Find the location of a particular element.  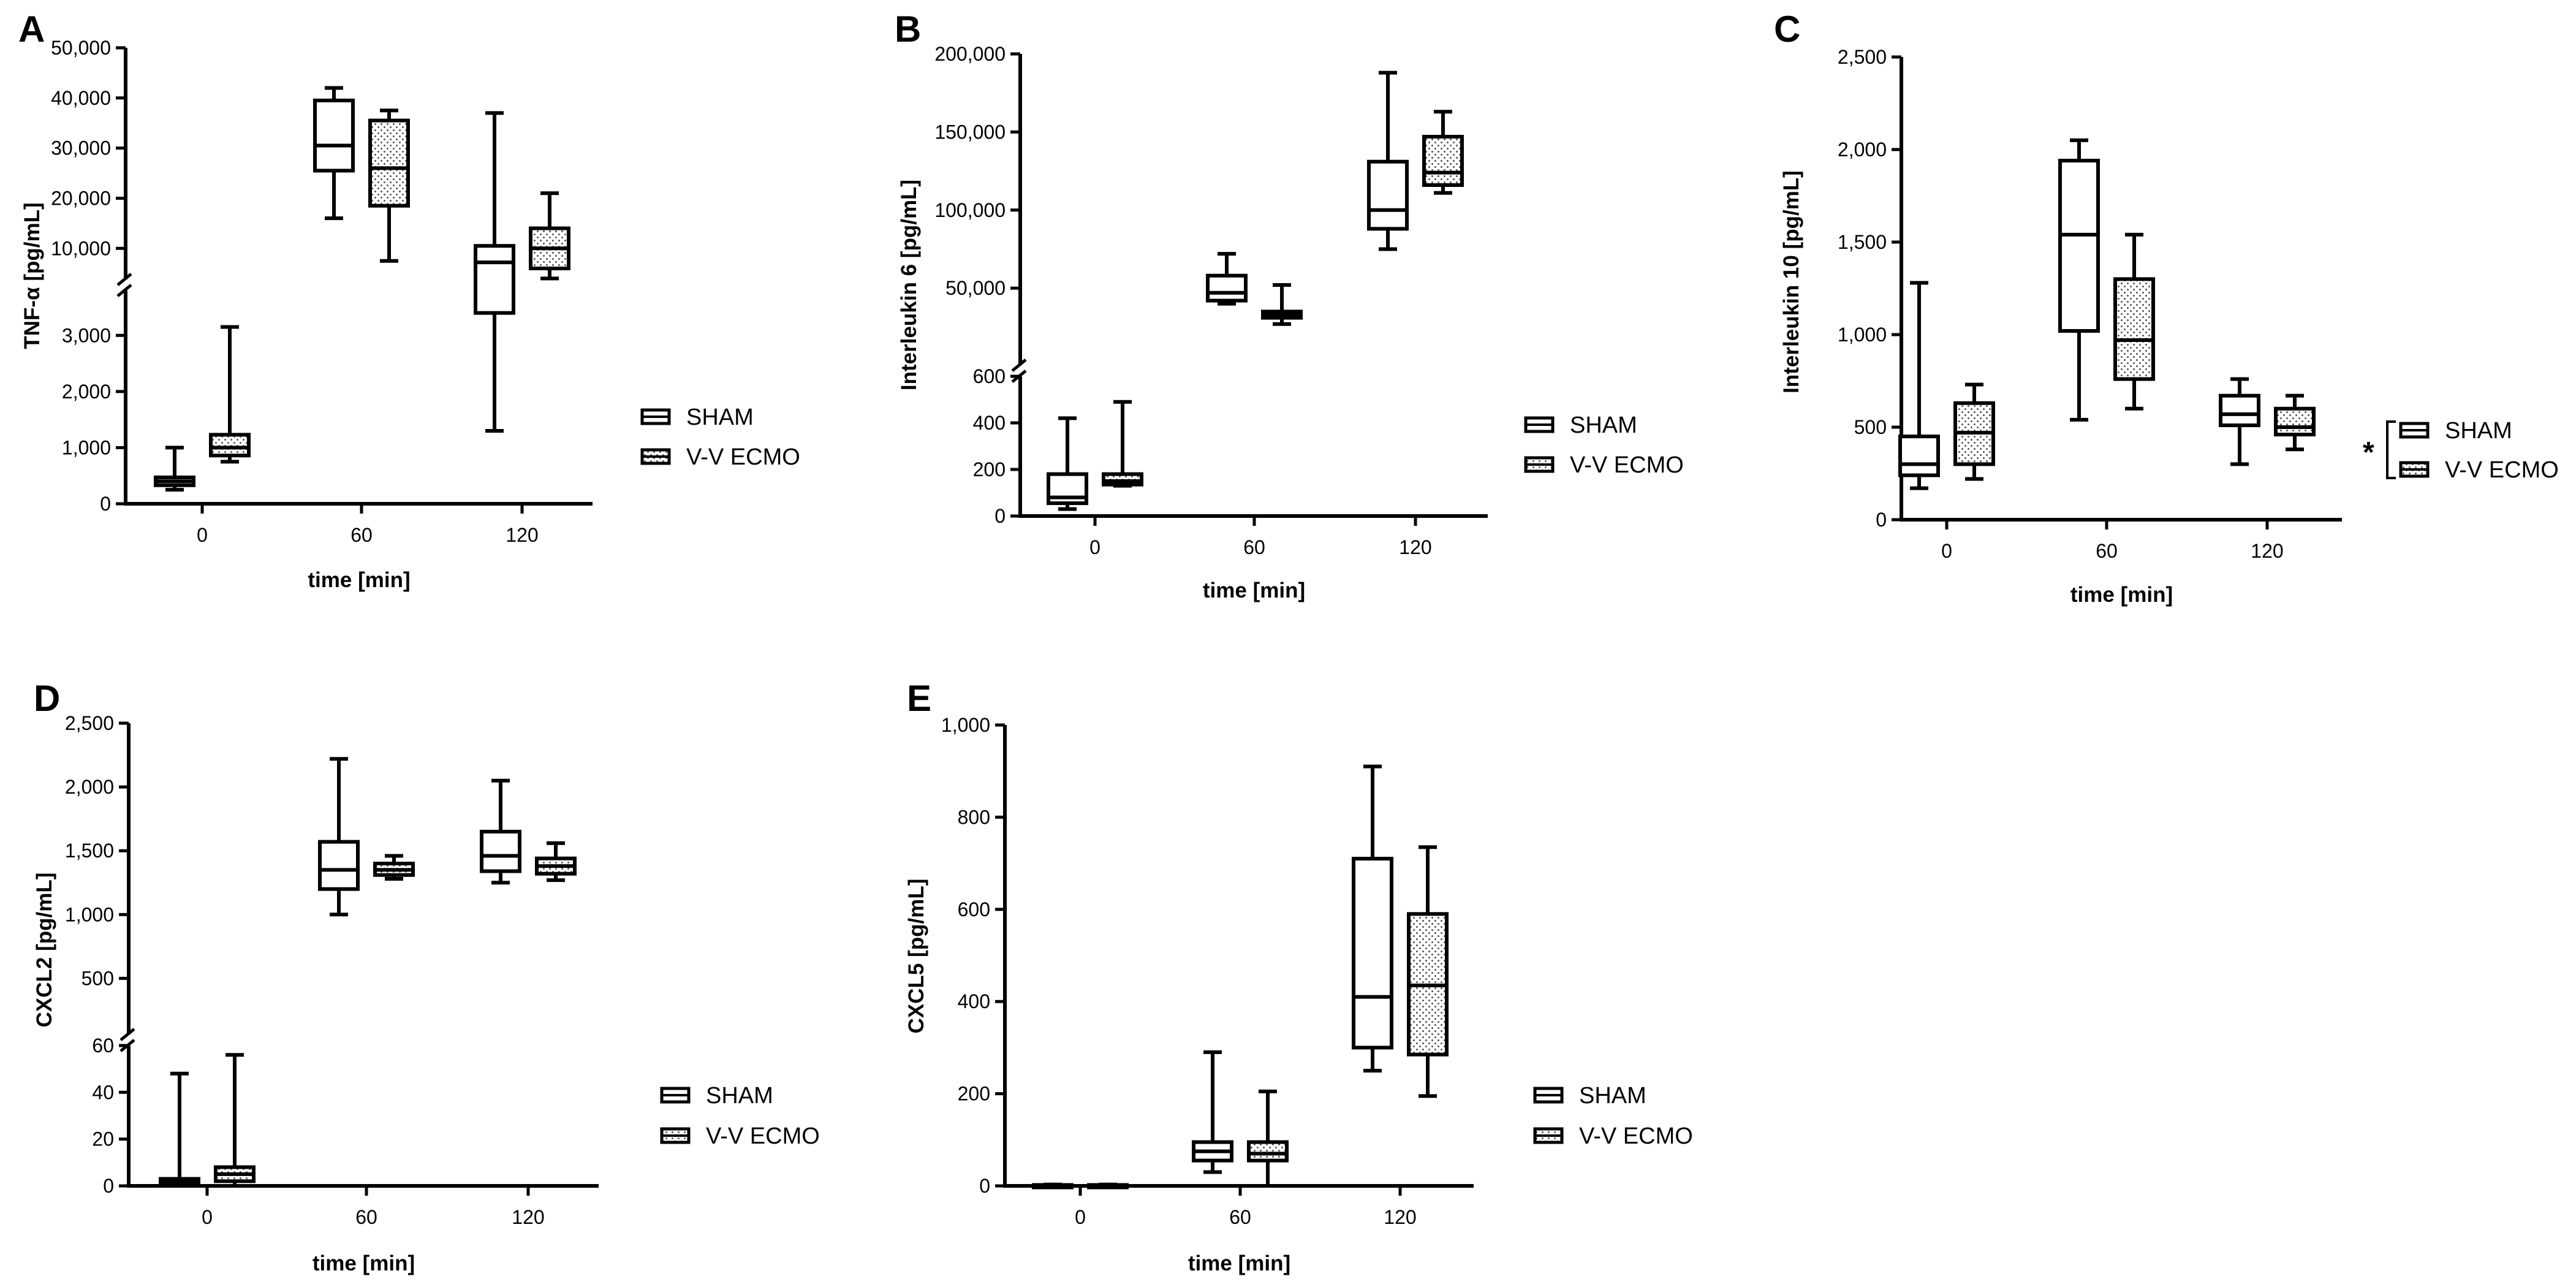

y-tick-label: 30,000 is located at coordinates (81, 148).